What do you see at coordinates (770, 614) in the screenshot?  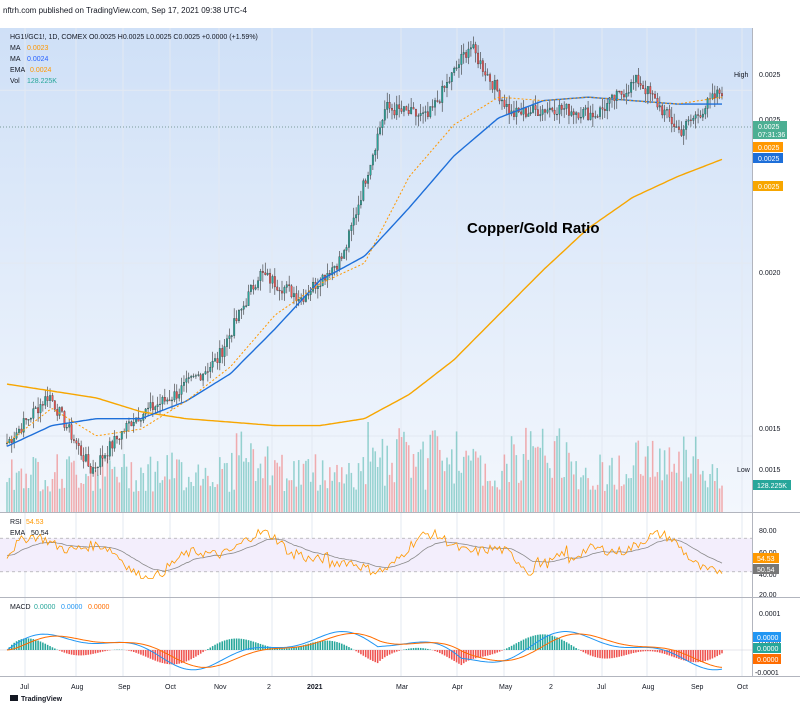 I see `macd-tick: 0.0001` at bounding box center [770, 614].